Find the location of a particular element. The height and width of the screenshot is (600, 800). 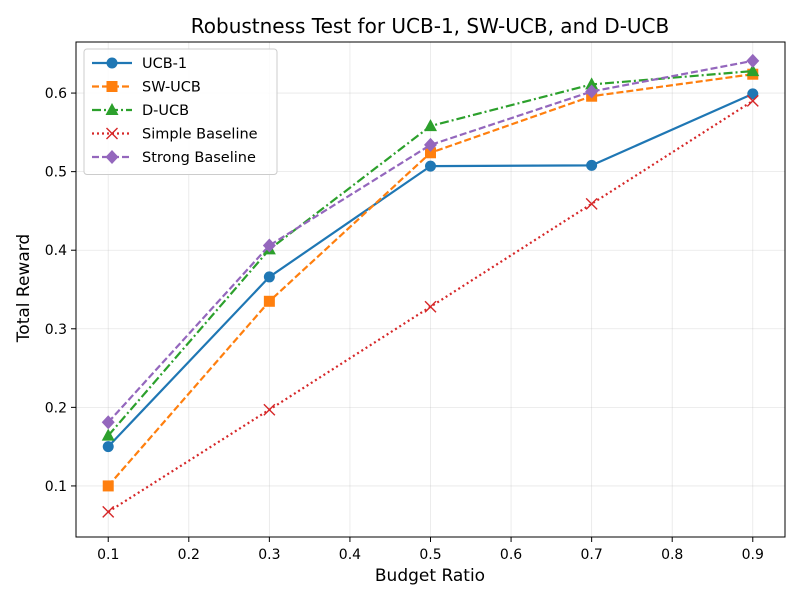

legend-item-strong-baseline: Strong Baseline is located at coordinates (174, 158).